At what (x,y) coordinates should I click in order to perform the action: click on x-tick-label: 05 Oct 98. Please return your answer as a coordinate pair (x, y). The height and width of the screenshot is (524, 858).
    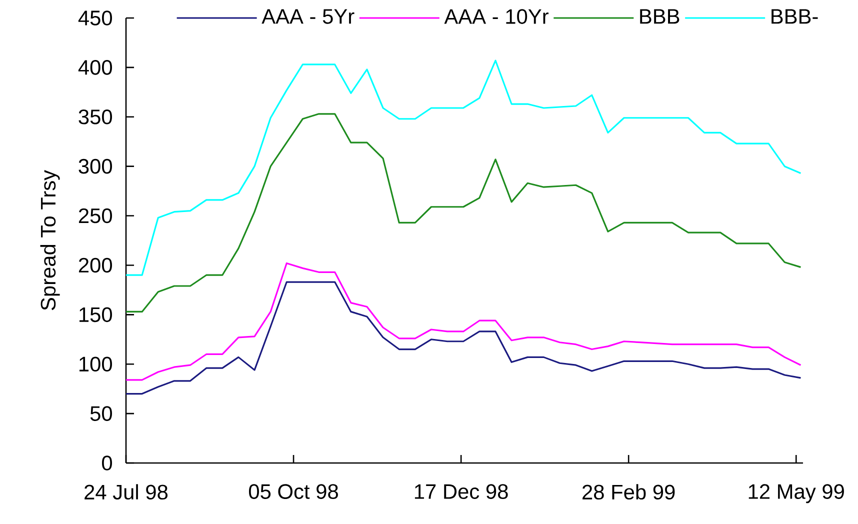
    Looking at the image, I should click on (293, 491).